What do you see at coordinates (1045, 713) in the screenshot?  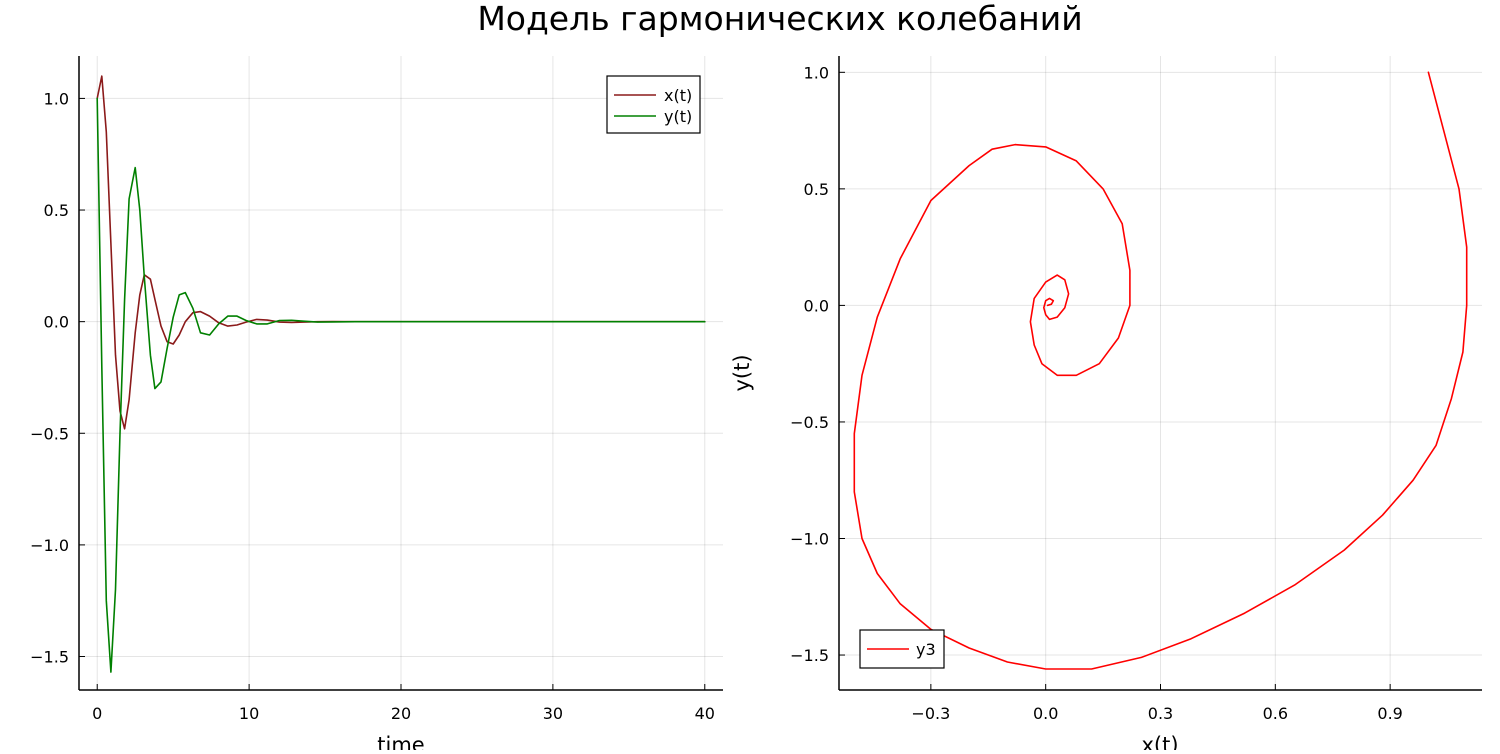 I see `x-tick-label: 0.0` at bounding box center [1045, 713].